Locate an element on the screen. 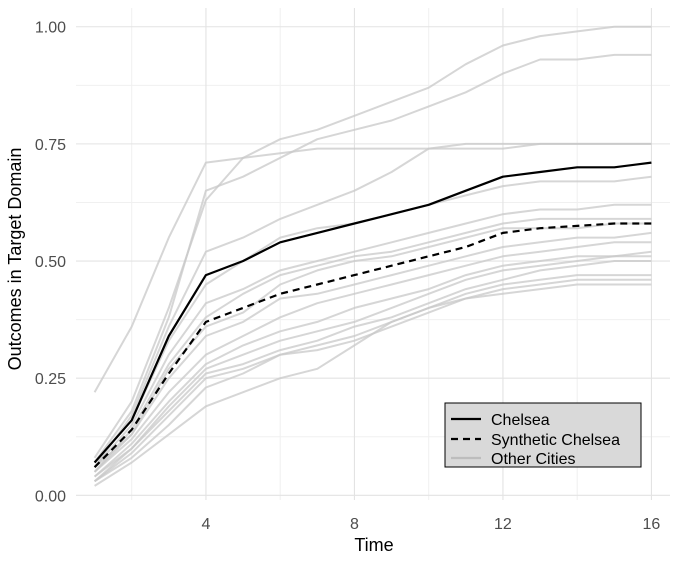 This screenshot has height=561, width=678. y-axis-ticks: 0.00 0.25 0.50 0.75 1.00 is located at coordinates (50, 263).